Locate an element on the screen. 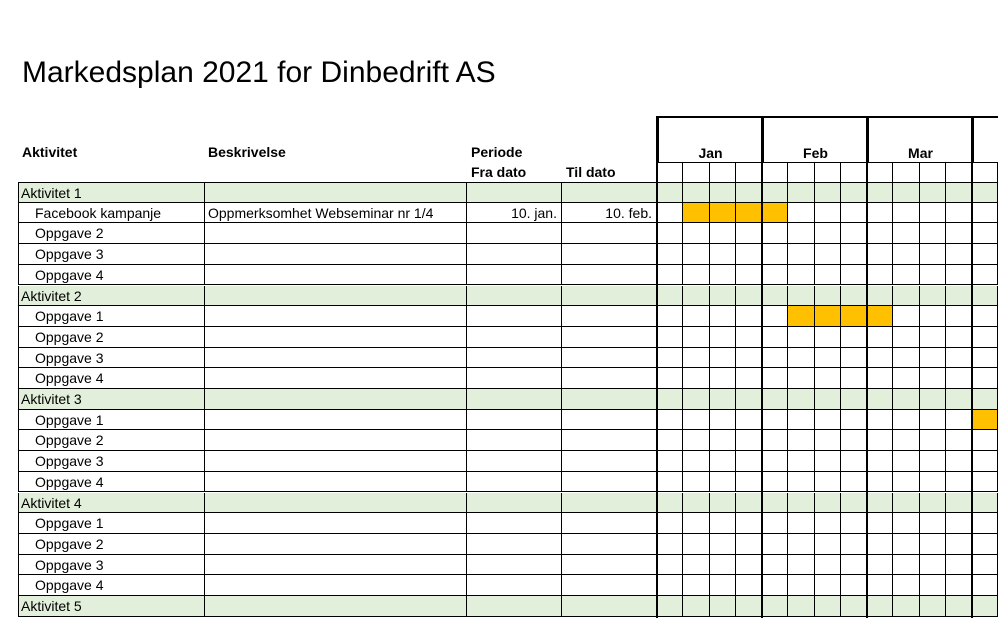  activity-cell: Aktivitet 5 is located at coordinates (111, 606).